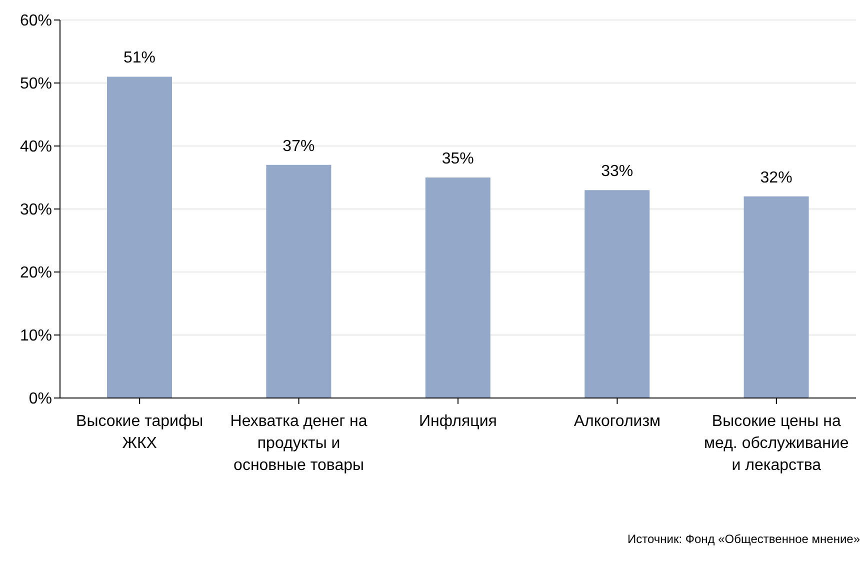  What do you see at coordinates (140, 432) in the screenshot?
I see `x-tick-label: Высокие тарифы ЖКХ` at bounding box center [140, 432].